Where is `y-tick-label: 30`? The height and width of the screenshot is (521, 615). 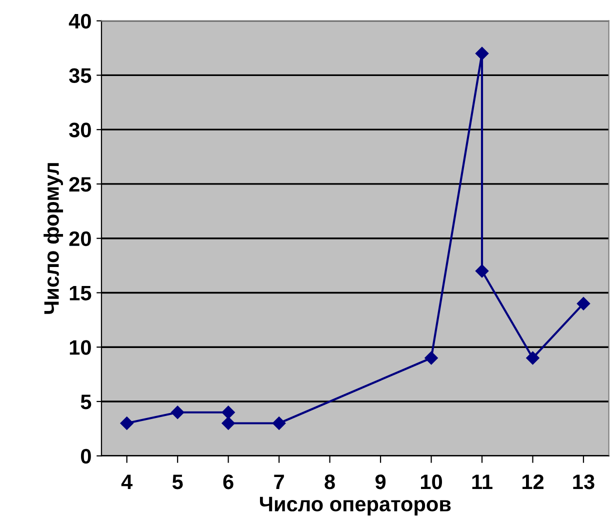 y-tick-label: 30 is located at coordinates (80, 130).